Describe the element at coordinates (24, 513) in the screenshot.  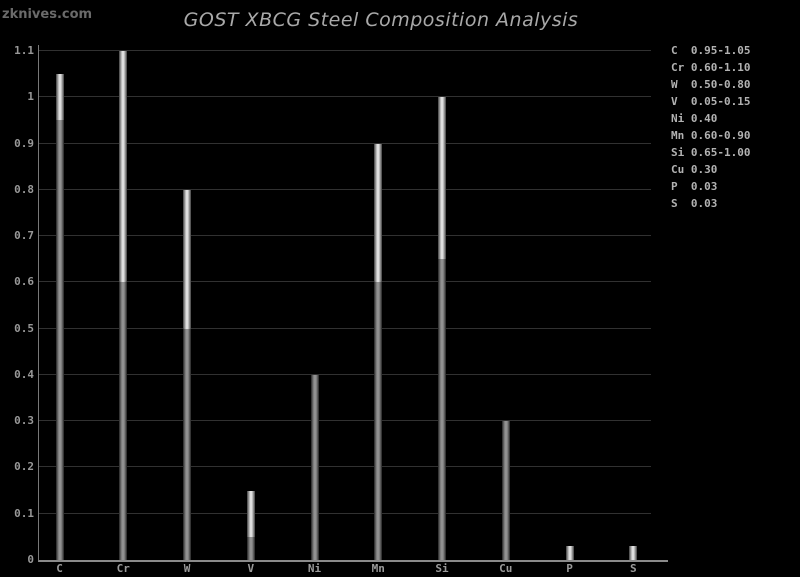
I see `y-tick-label: 0.1` at that location.